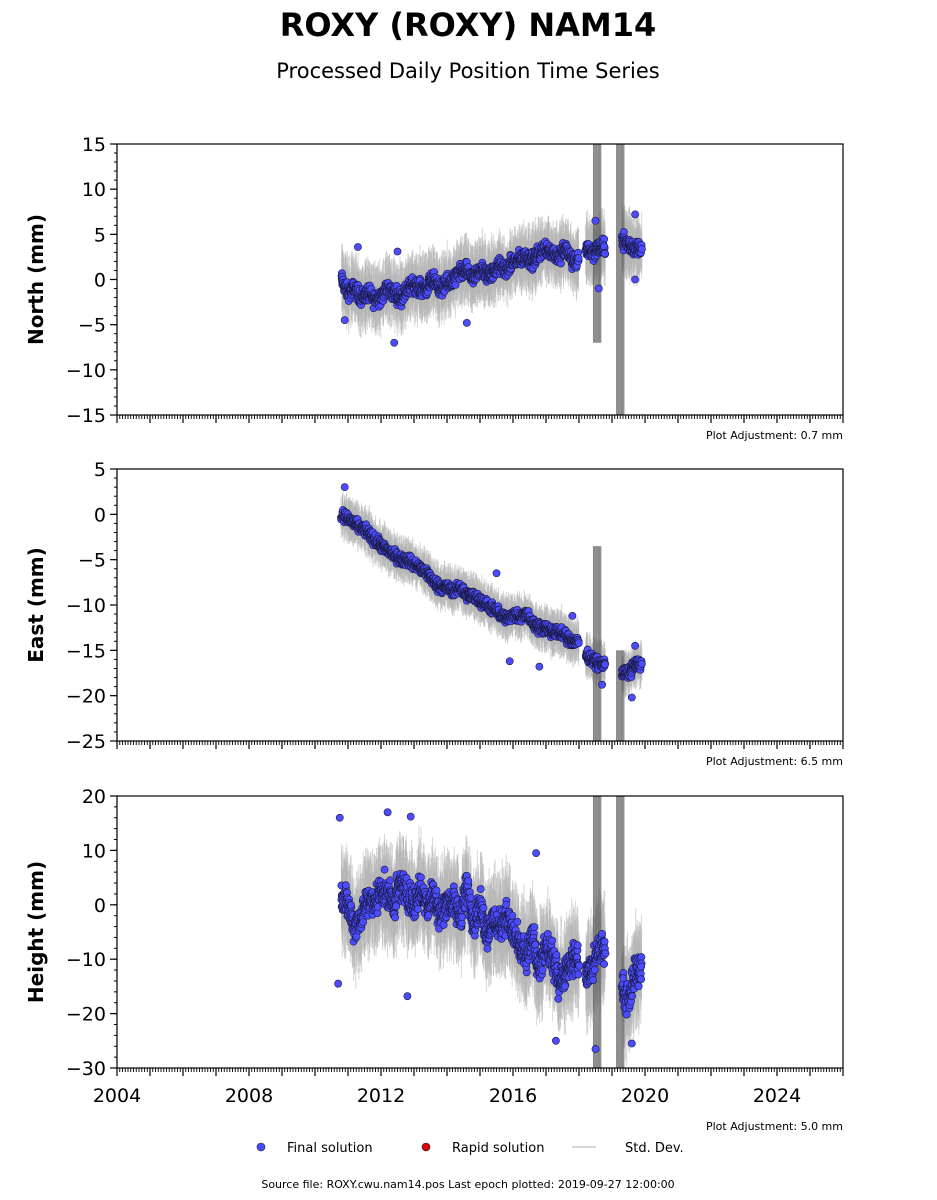 The width and height of the screenshot is (937, 1200). What do you see at coordinates (92, 326) in the screenshot?
I see `y-tick-label: −5` at bounding box center [92, 326].